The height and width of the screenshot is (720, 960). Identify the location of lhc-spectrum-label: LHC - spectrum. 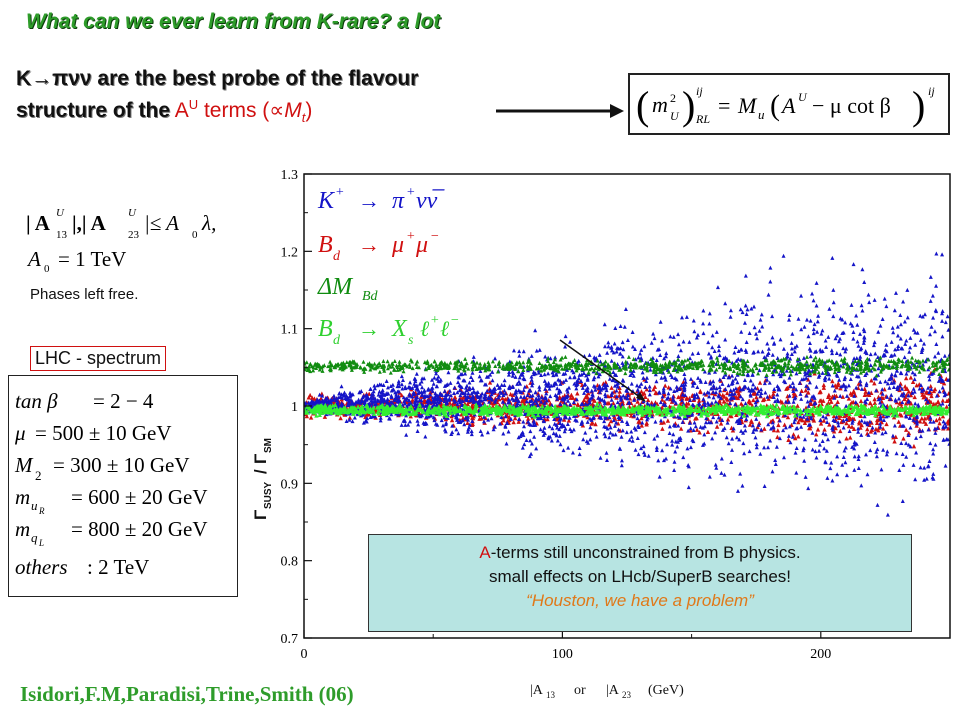
(98, 358).